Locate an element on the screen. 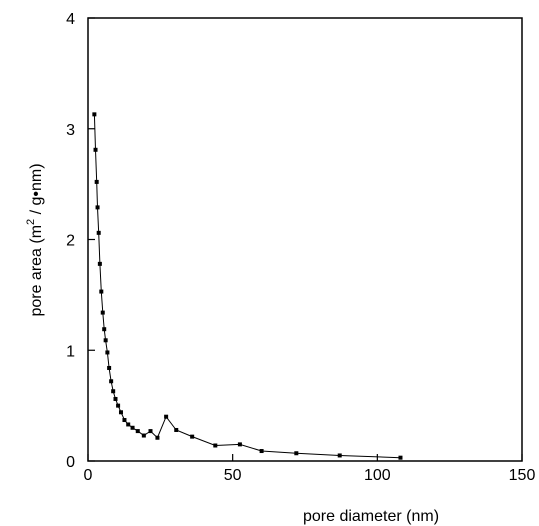  x-tick-label-1: 50 is located at coordinates (233, 475).